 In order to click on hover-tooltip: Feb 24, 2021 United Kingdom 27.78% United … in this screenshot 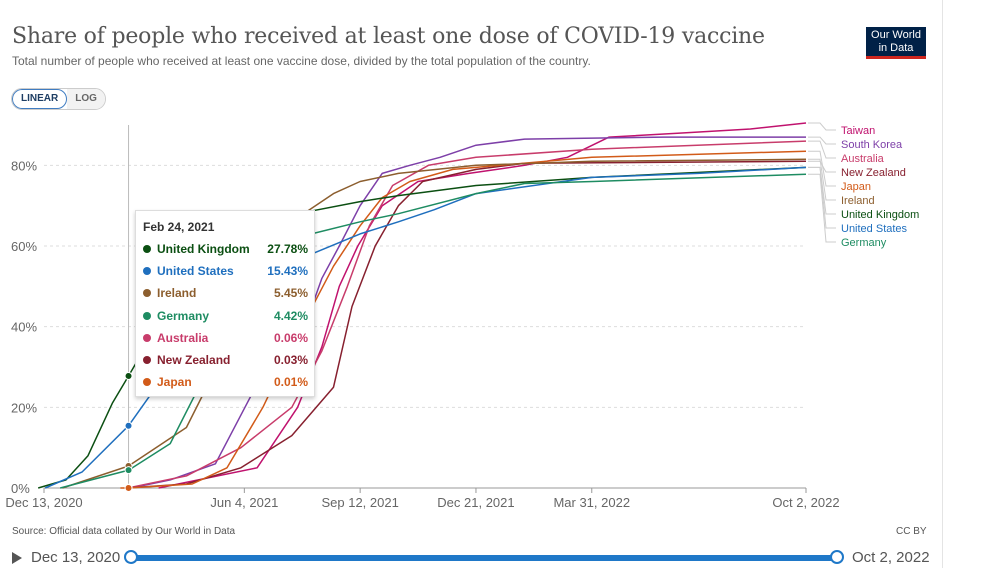, I will do `click(225, 303)`.